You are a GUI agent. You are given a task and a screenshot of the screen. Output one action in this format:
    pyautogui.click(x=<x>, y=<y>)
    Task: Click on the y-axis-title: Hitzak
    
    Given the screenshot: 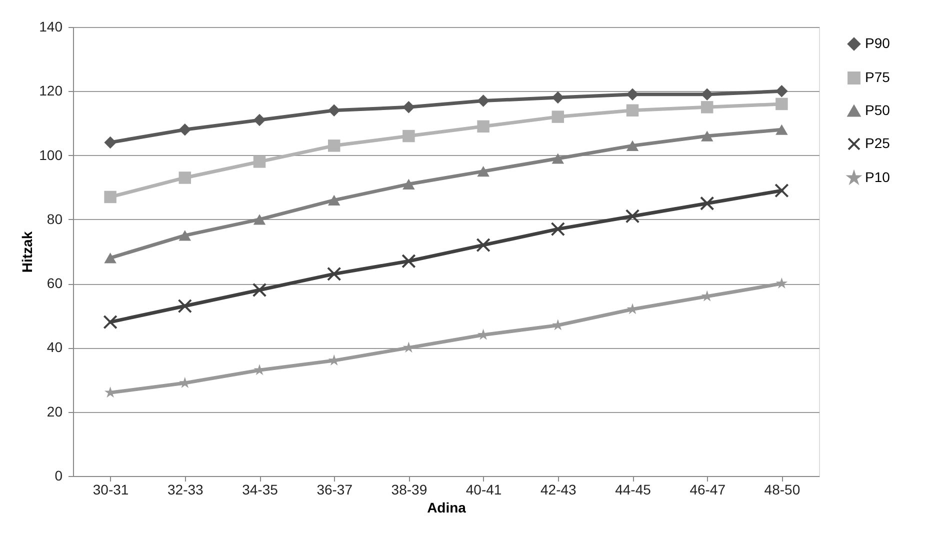 What is the action you would take?
    pyautogui.click(x=27, y=252)
    